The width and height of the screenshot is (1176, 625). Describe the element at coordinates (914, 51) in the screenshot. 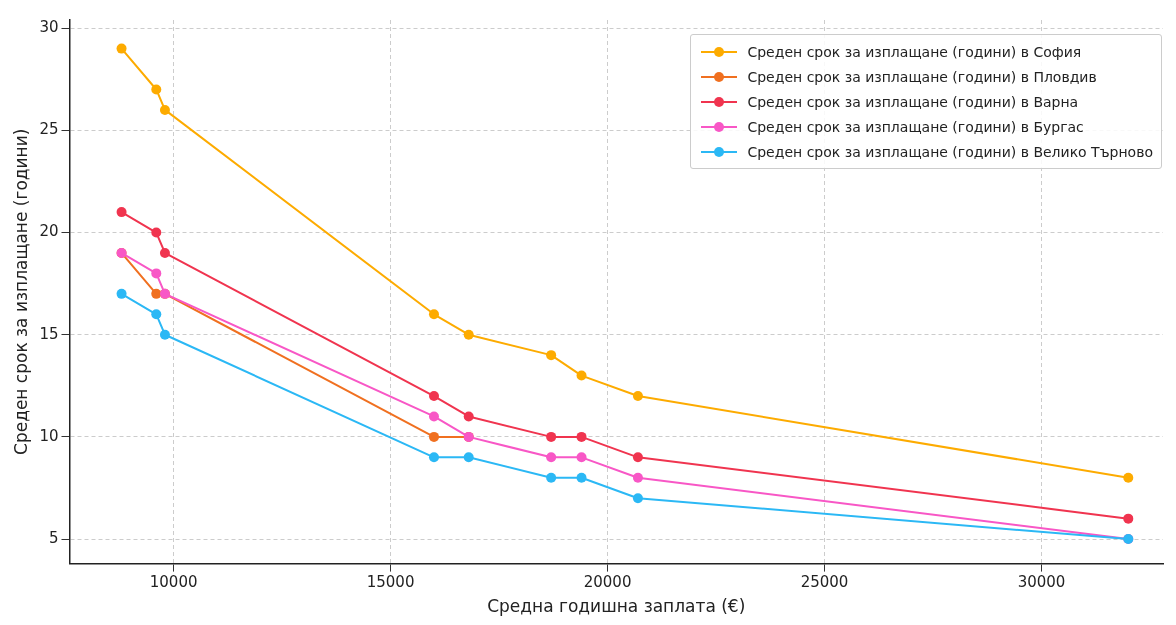

I see `legend-label: Среден срок за изплащане (години) в София` at that location.